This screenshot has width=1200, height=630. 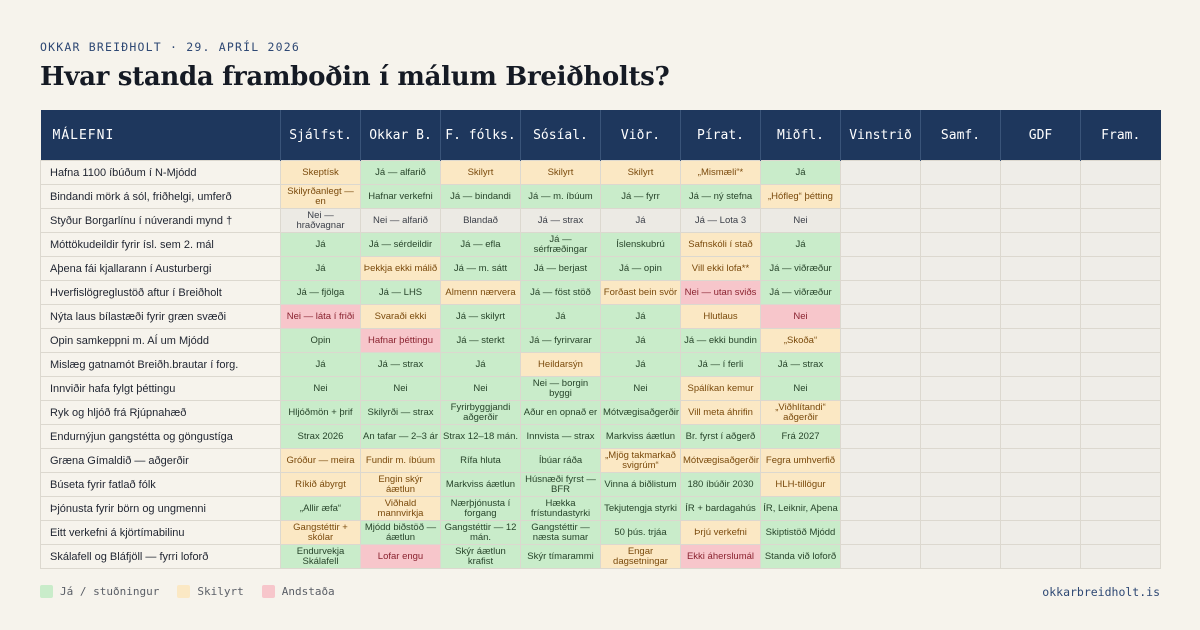 I want to click on position-cell: Skeptísk, so click(x=320, y=172).